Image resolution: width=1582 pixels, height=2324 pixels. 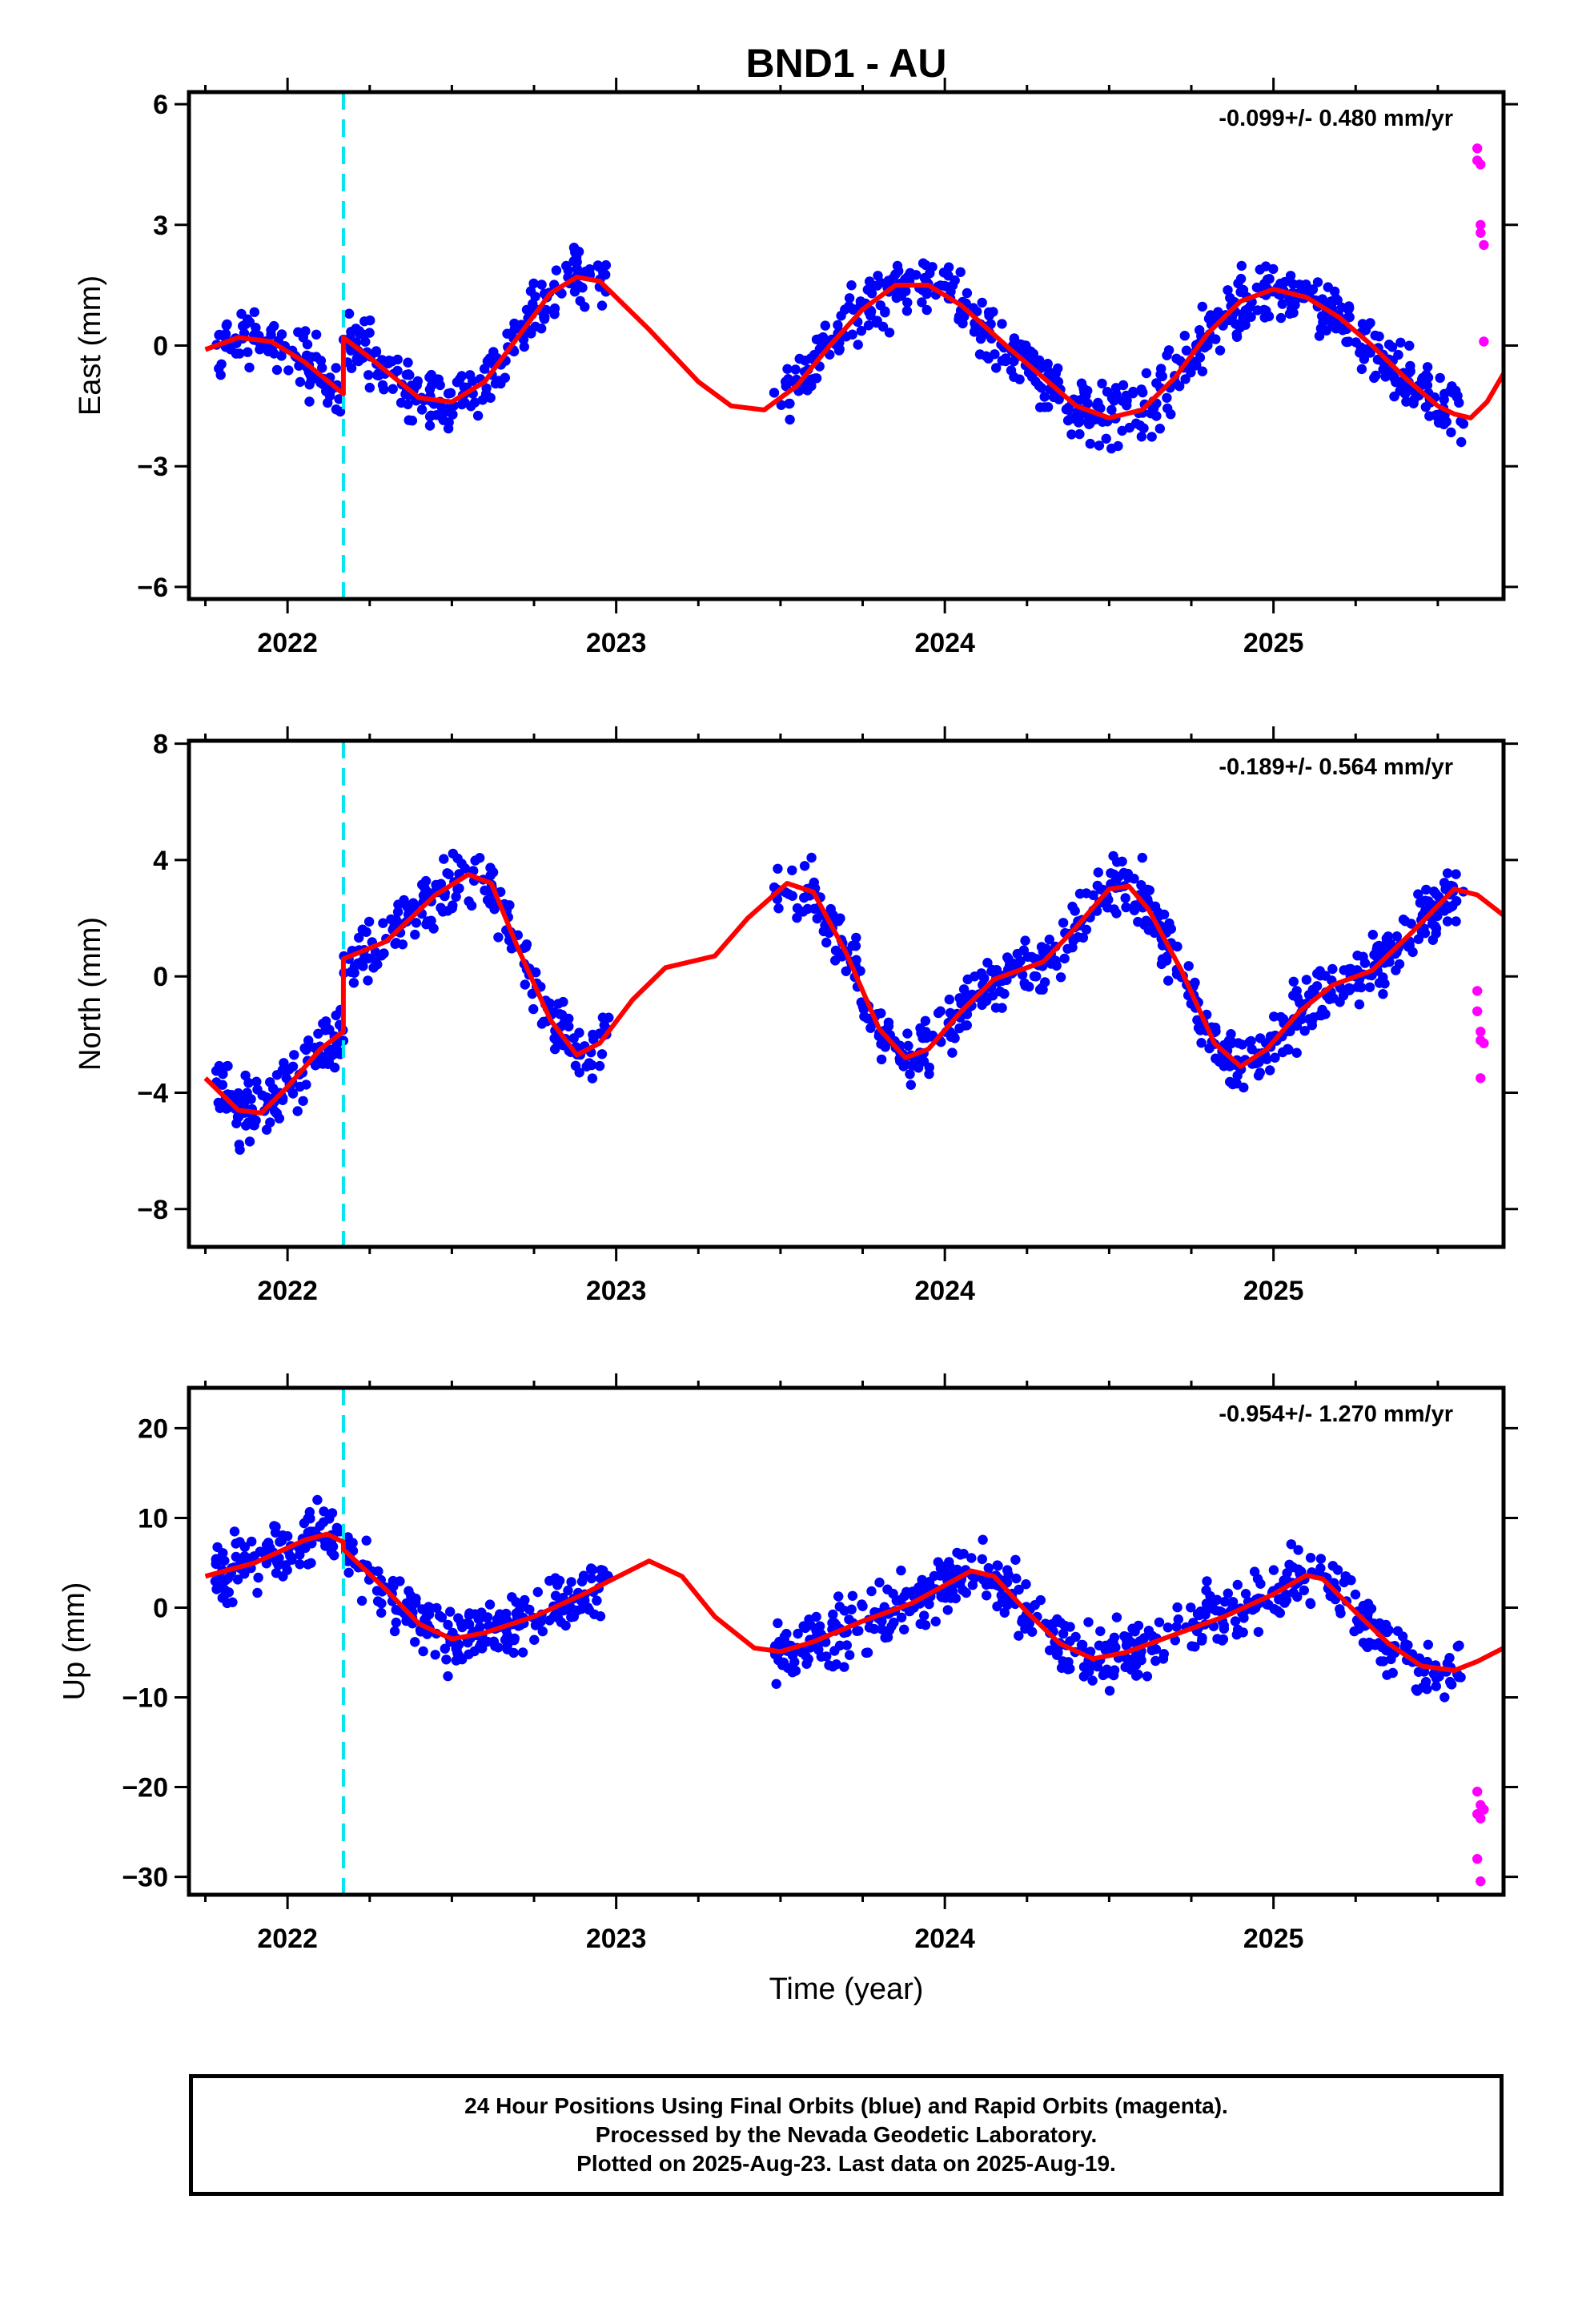 What do you see at coordinates (153, 1518) in the screenshot?
I see `up-y-tick-label: 10` at bounding box center [153, 1518].